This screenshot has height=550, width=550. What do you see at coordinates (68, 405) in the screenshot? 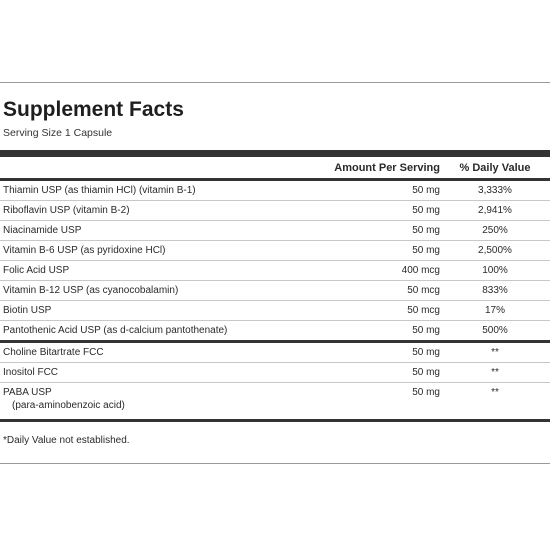
I see `ingredient-subname: (para-aminobenzoic acid)` at bounding box center [68, 405].